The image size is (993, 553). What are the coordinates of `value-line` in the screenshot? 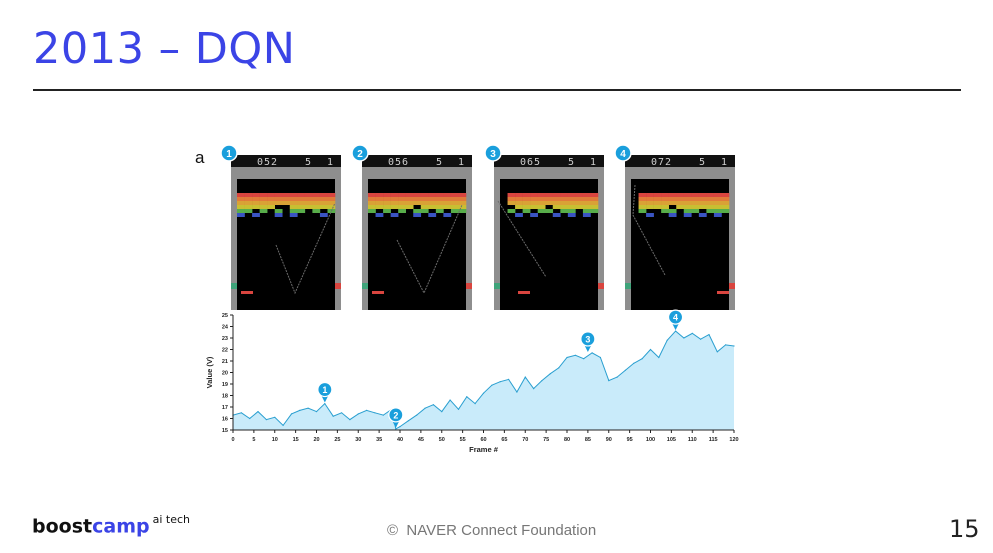 It's located at (483, 380).